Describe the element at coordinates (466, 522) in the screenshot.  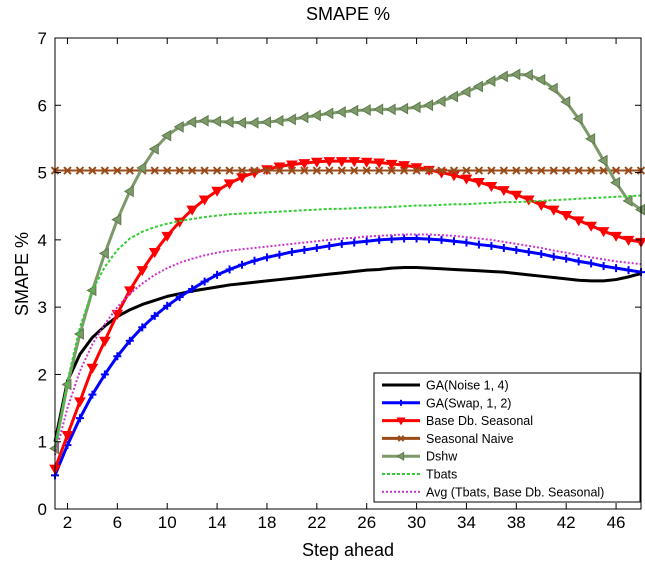
I see `x-tick-label: 34` at that location.